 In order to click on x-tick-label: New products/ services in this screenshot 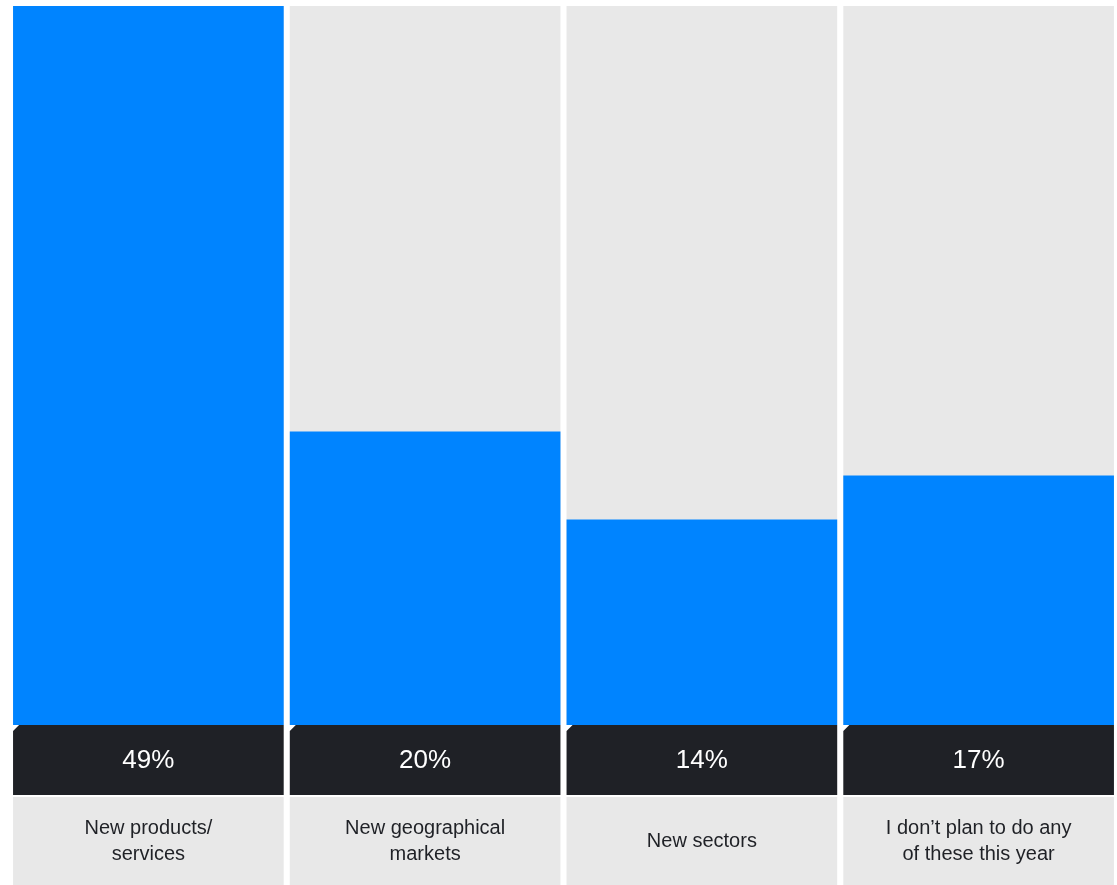, I will do `click(148, 839)`.